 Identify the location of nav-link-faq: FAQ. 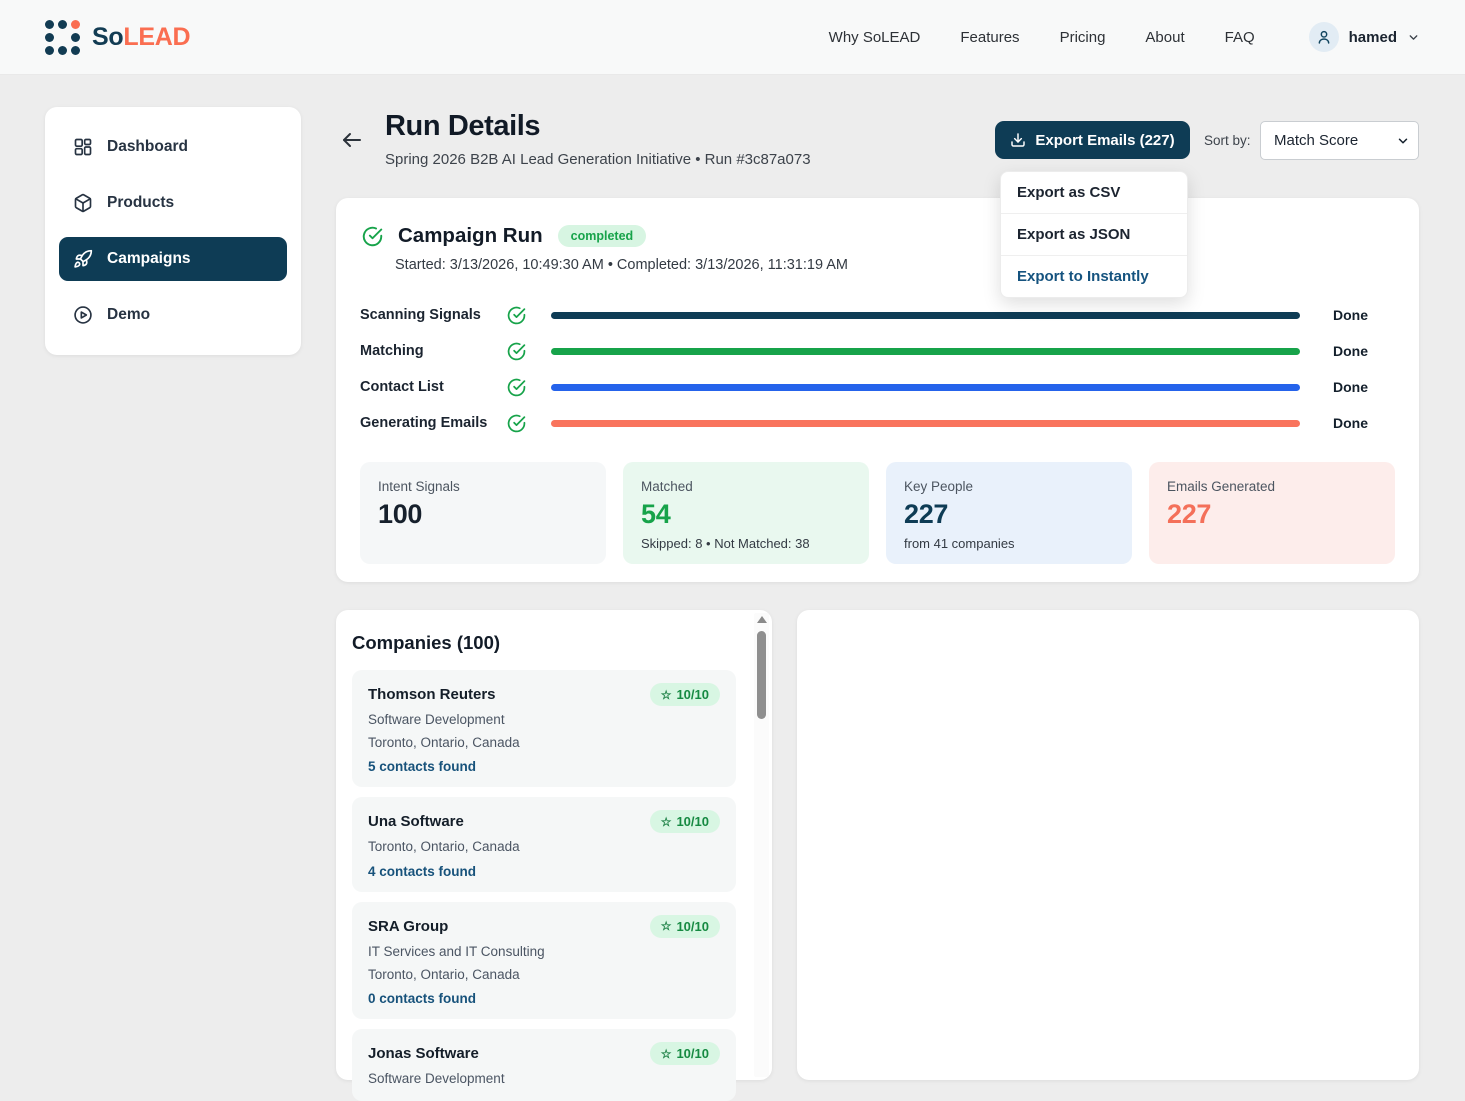
(1239, 37).